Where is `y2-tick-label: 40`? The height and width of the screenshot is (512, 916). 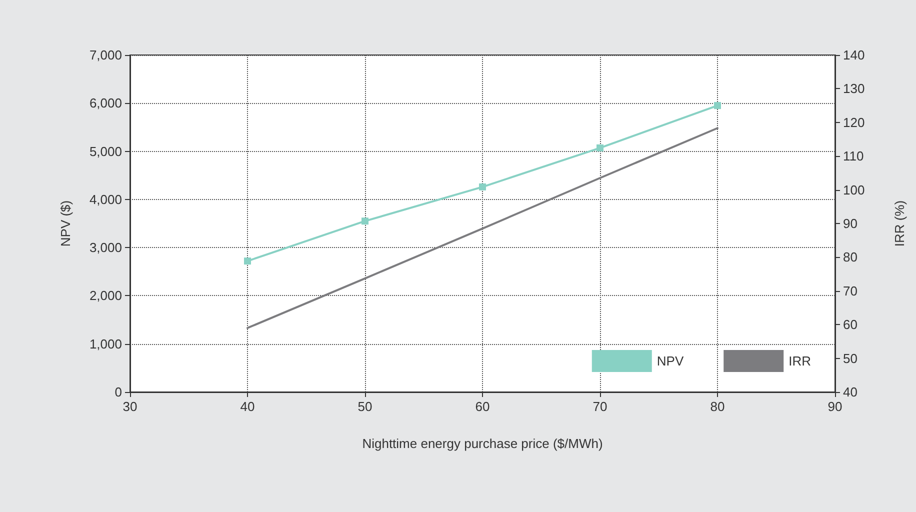
y2-tick-label: 40 is located at coordinates (850, 392).